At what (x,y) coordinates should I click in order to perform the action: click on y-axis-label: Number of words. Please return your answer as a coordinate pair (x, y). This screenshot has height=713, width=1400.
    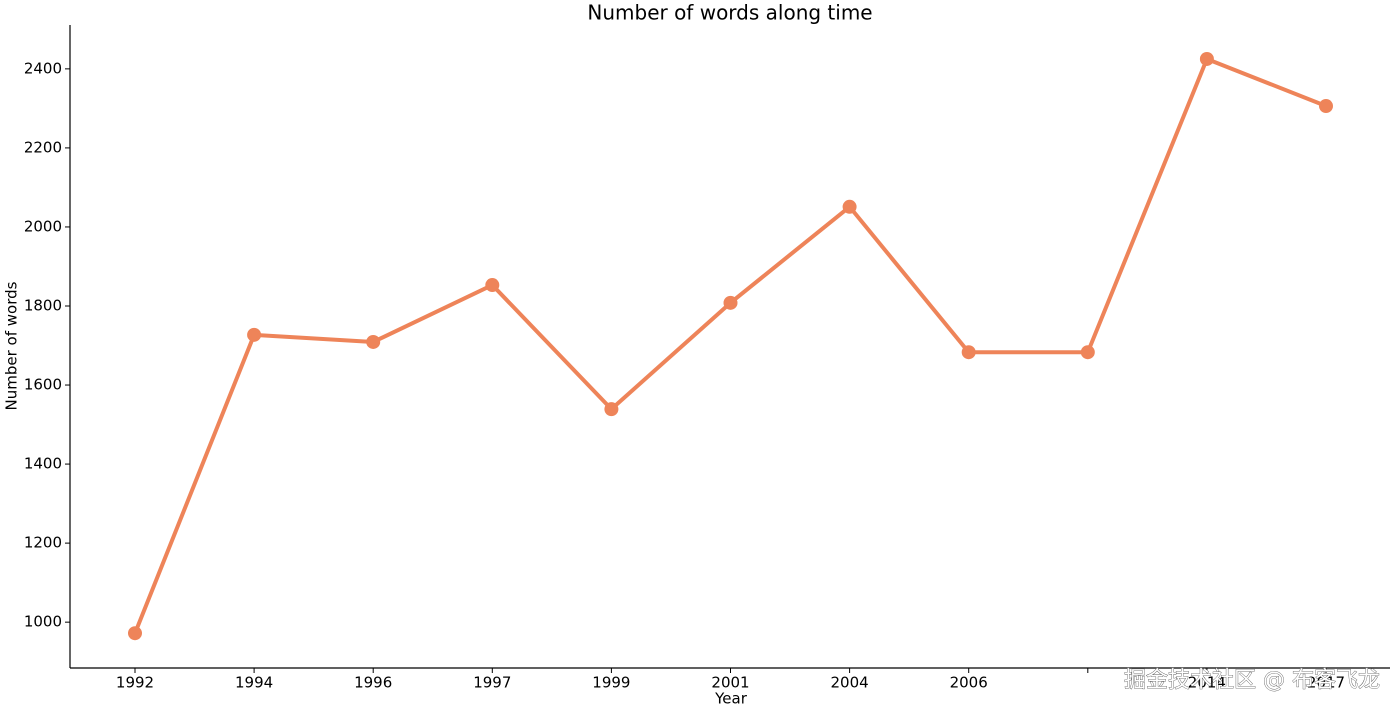
    Looking at the image, I should click on (12, 345).